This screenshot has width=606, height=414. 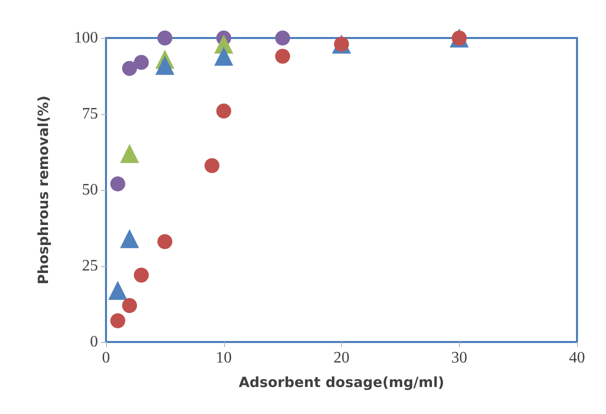 I want to click on x-tick-label: 20, so click(x=342, y=358).